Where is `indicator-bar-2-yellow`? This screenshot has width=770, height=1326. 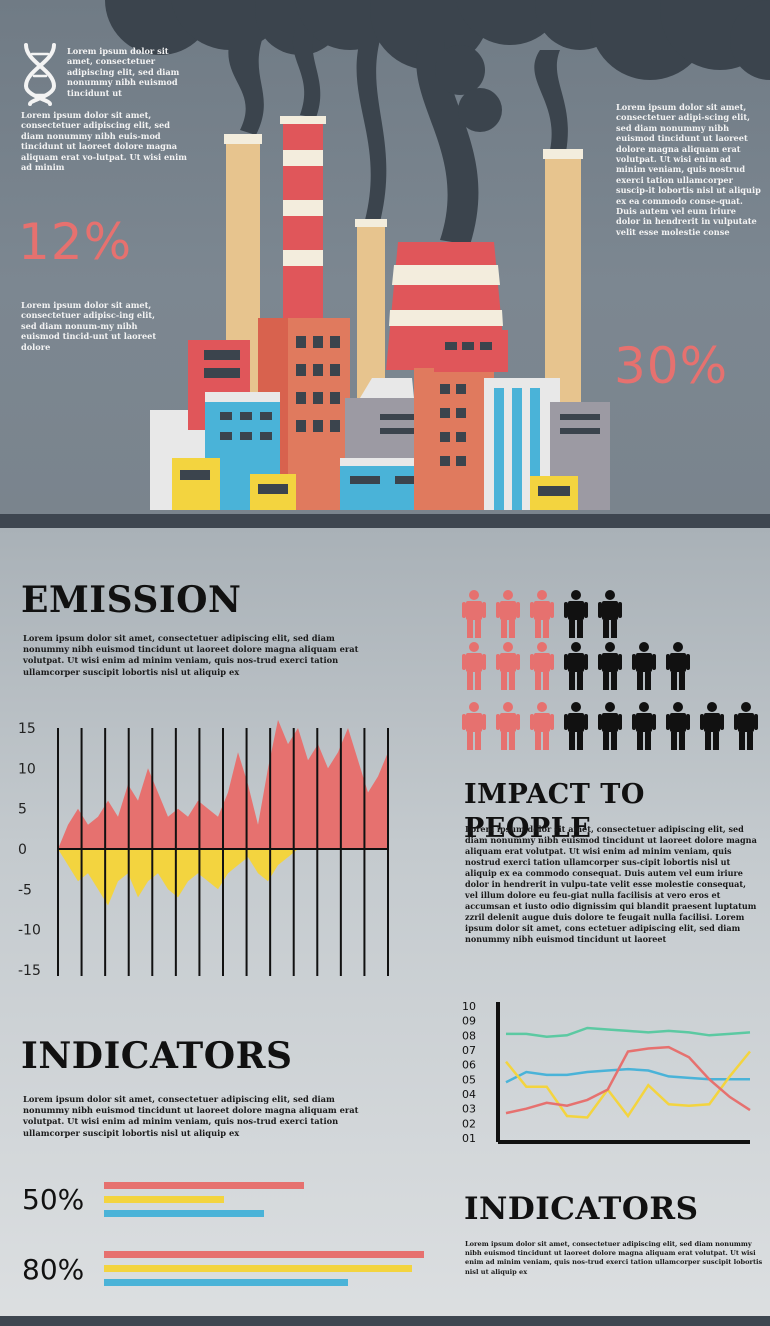 indicator-bar-2-yellow is located at coordinates (258, 1268).